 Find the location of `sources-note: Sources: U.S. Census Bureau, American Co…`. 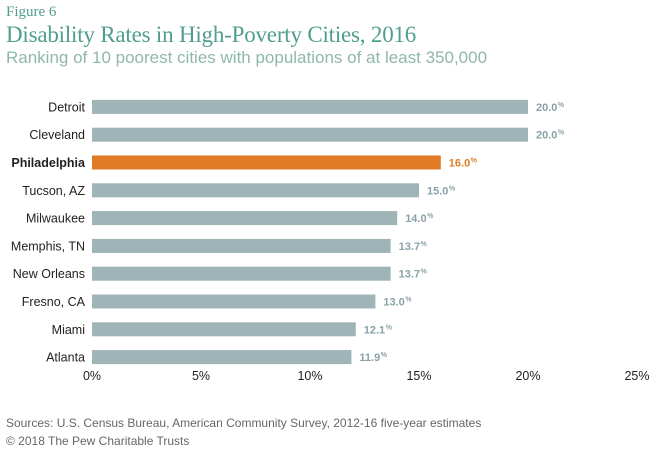

sources-note: Sources: U.S. Census Bureau, American Co… is located at coordinates (244, 423).